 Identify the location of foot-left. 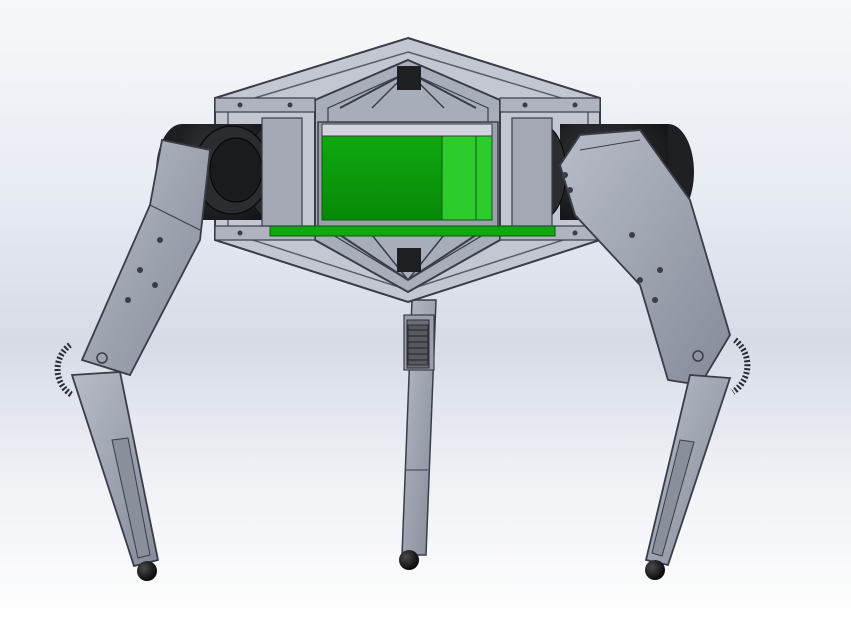
(147, 571).